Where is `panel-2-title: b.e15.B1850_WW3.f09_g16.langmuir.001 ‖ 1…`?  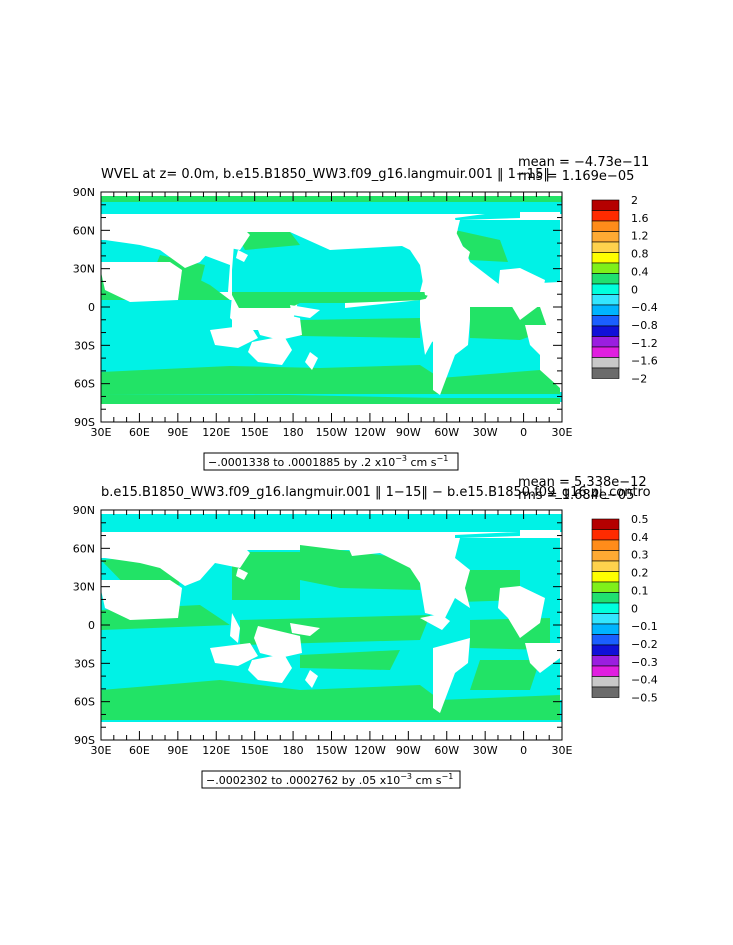
panel-2-title: b.e15.B1850_WW3.f09_g16.langmuir.001 ‖ 1… is located at coordinates (376, 492).